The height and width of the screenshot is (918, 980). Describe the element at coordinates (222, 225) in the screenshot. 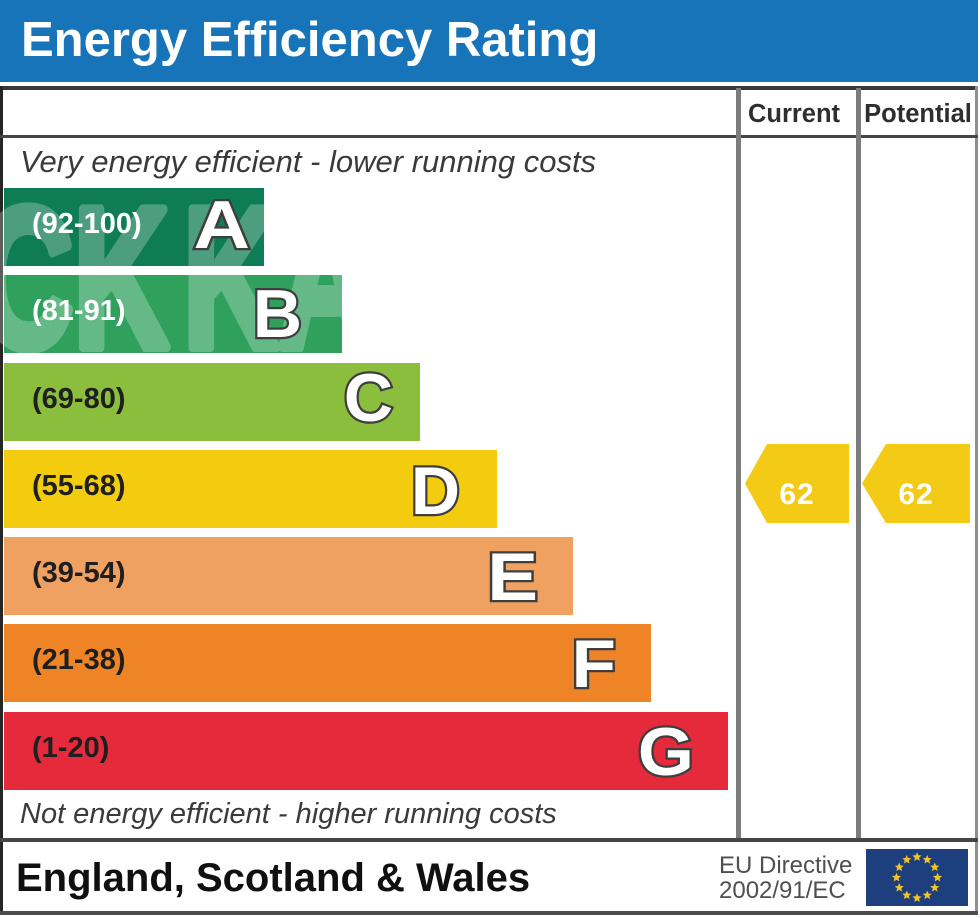

I see `svg-text: A` at that location.